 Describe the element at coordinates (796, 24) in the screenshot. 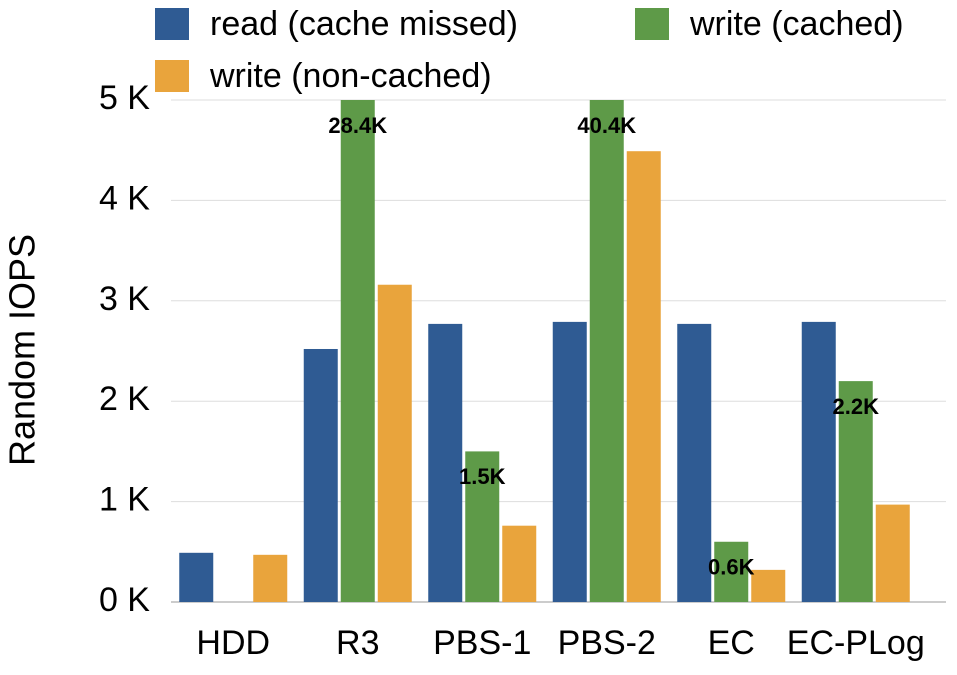

I see `legend-label: write (cached)` at that location.